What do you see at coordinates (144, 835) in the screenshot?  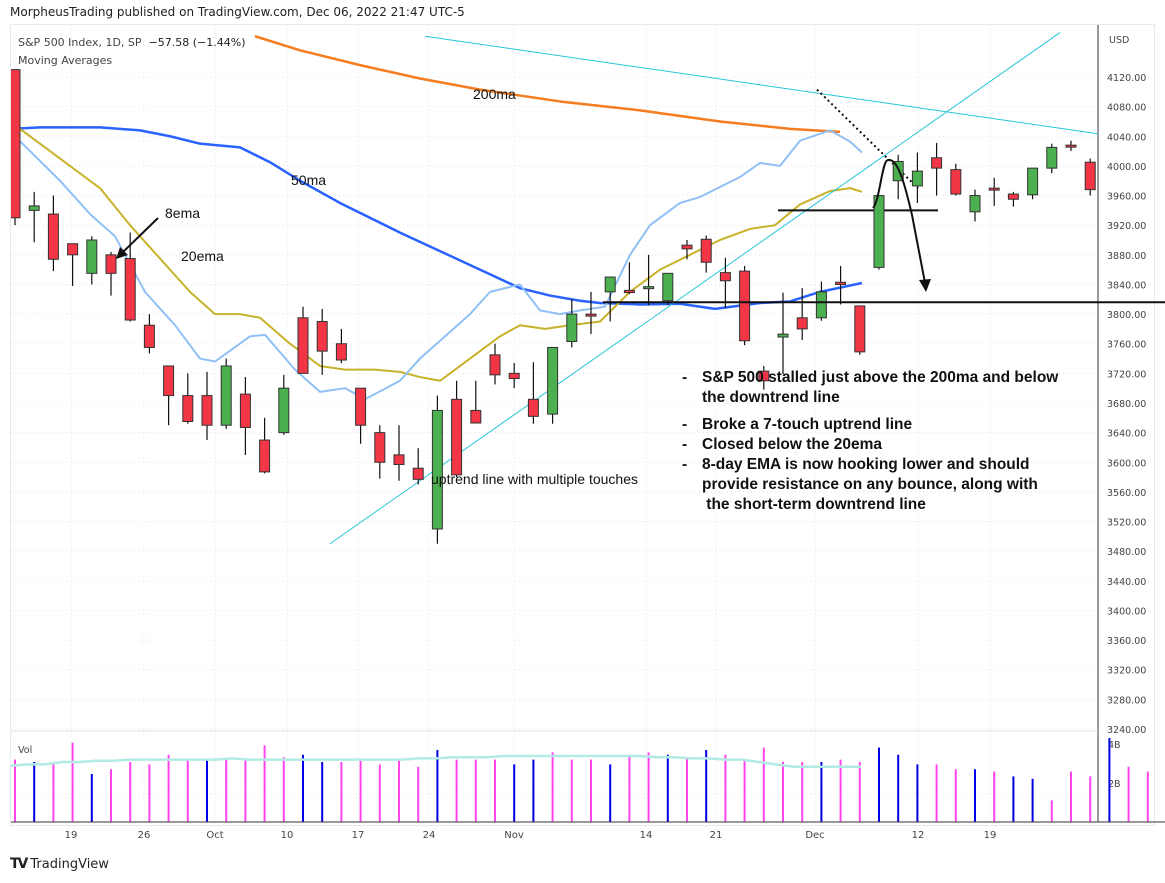 I see `svg-text: 26` at bounding box center [144, 835].